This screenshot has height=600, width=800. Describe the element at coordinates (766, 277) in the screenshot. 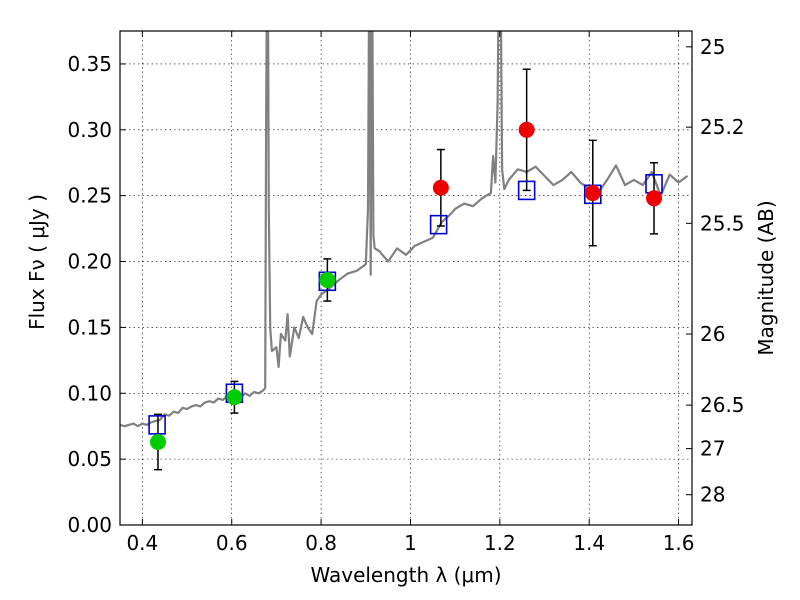

I see `magnitude-axis-label: Magnitude (AB)` at that location.